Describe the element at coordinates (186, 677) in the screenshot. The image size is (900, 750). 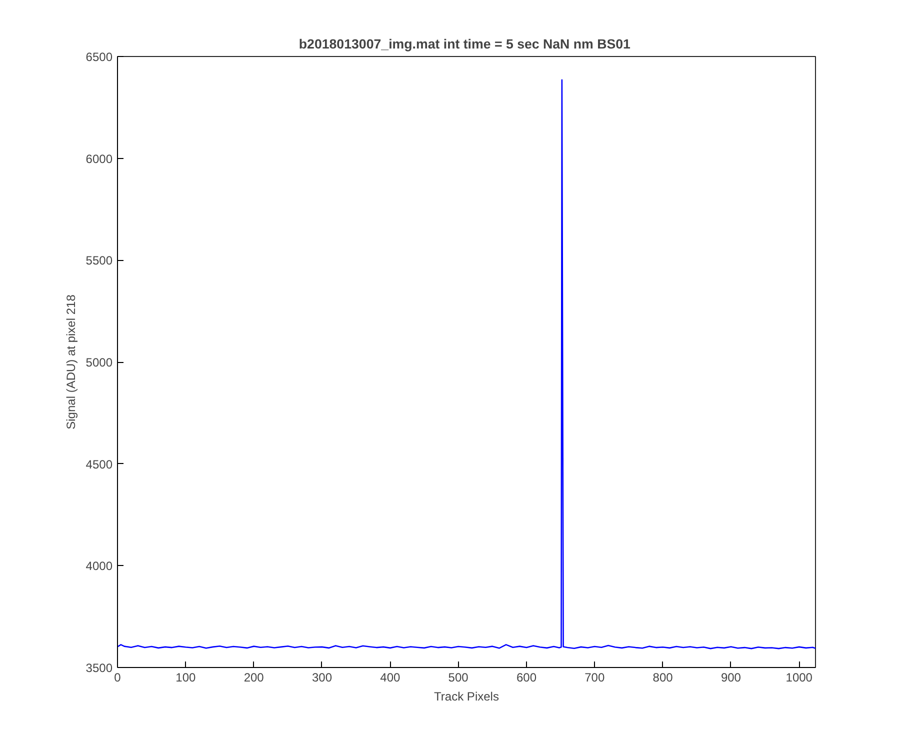
I see `x-tick-label: 100` at that location.